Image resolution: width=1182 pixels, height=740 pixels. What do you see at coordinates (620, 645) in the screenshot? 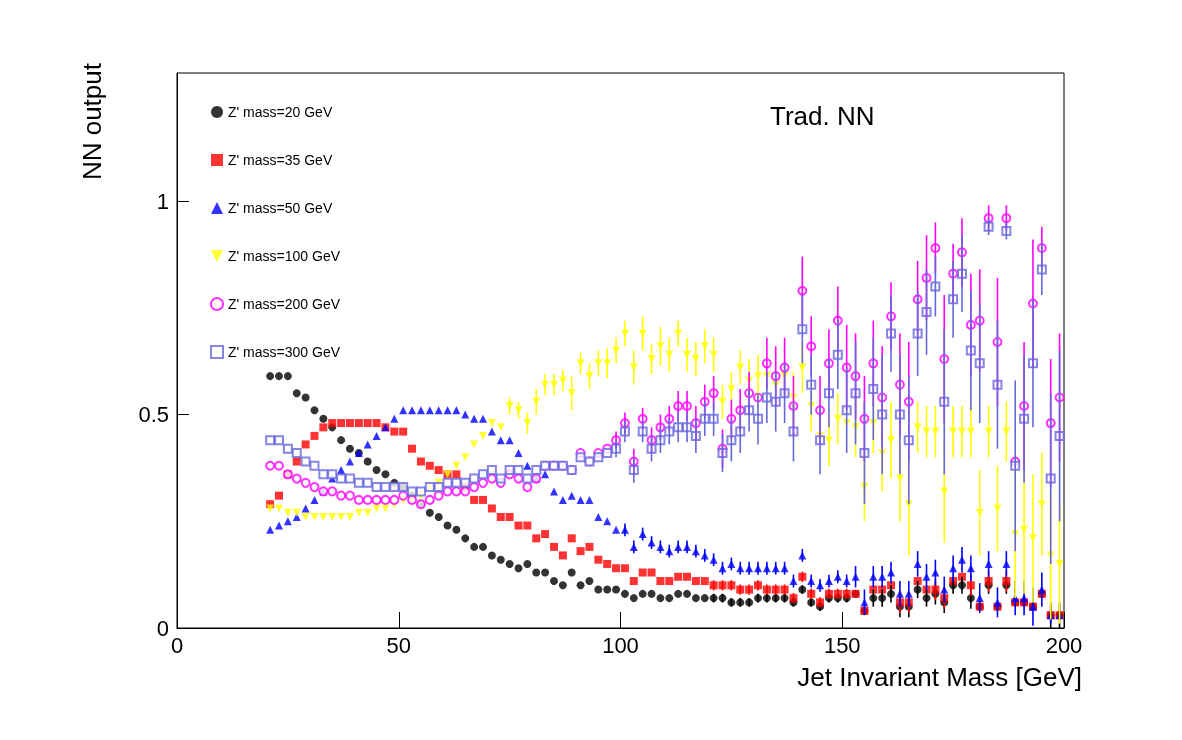
I see `x-tick-label: 100` at bounding box center [620, 645].